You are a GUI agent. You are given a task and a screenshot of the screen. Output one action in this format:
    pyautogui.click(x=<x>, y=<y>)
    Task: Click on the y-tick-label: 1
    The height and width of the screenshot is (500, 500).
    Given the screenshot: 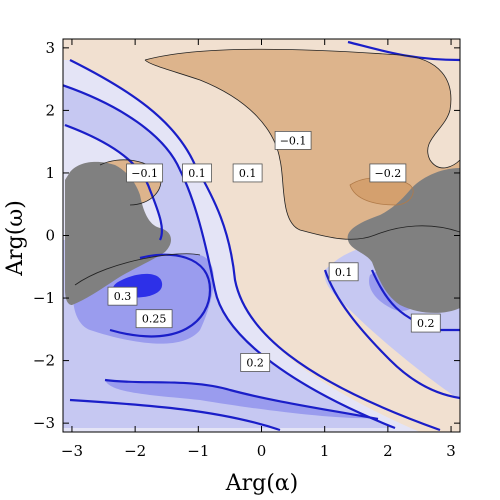 What is the action you would take?
    pyautogui.click(x=50, y=173)
    